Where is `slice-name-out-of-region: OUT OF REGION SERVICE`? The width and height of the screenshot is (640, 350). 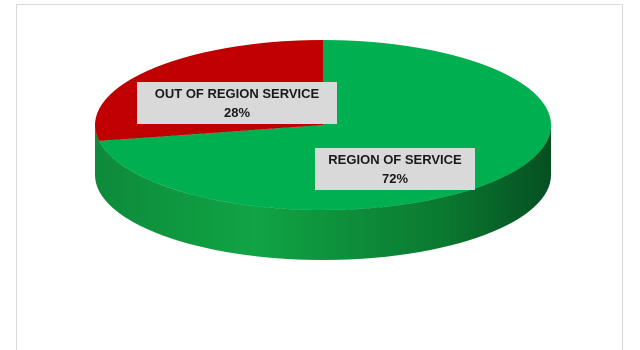
slice-name-out-of-region: OUT OF REGION SERVICE is located at coordinates (237, 93).